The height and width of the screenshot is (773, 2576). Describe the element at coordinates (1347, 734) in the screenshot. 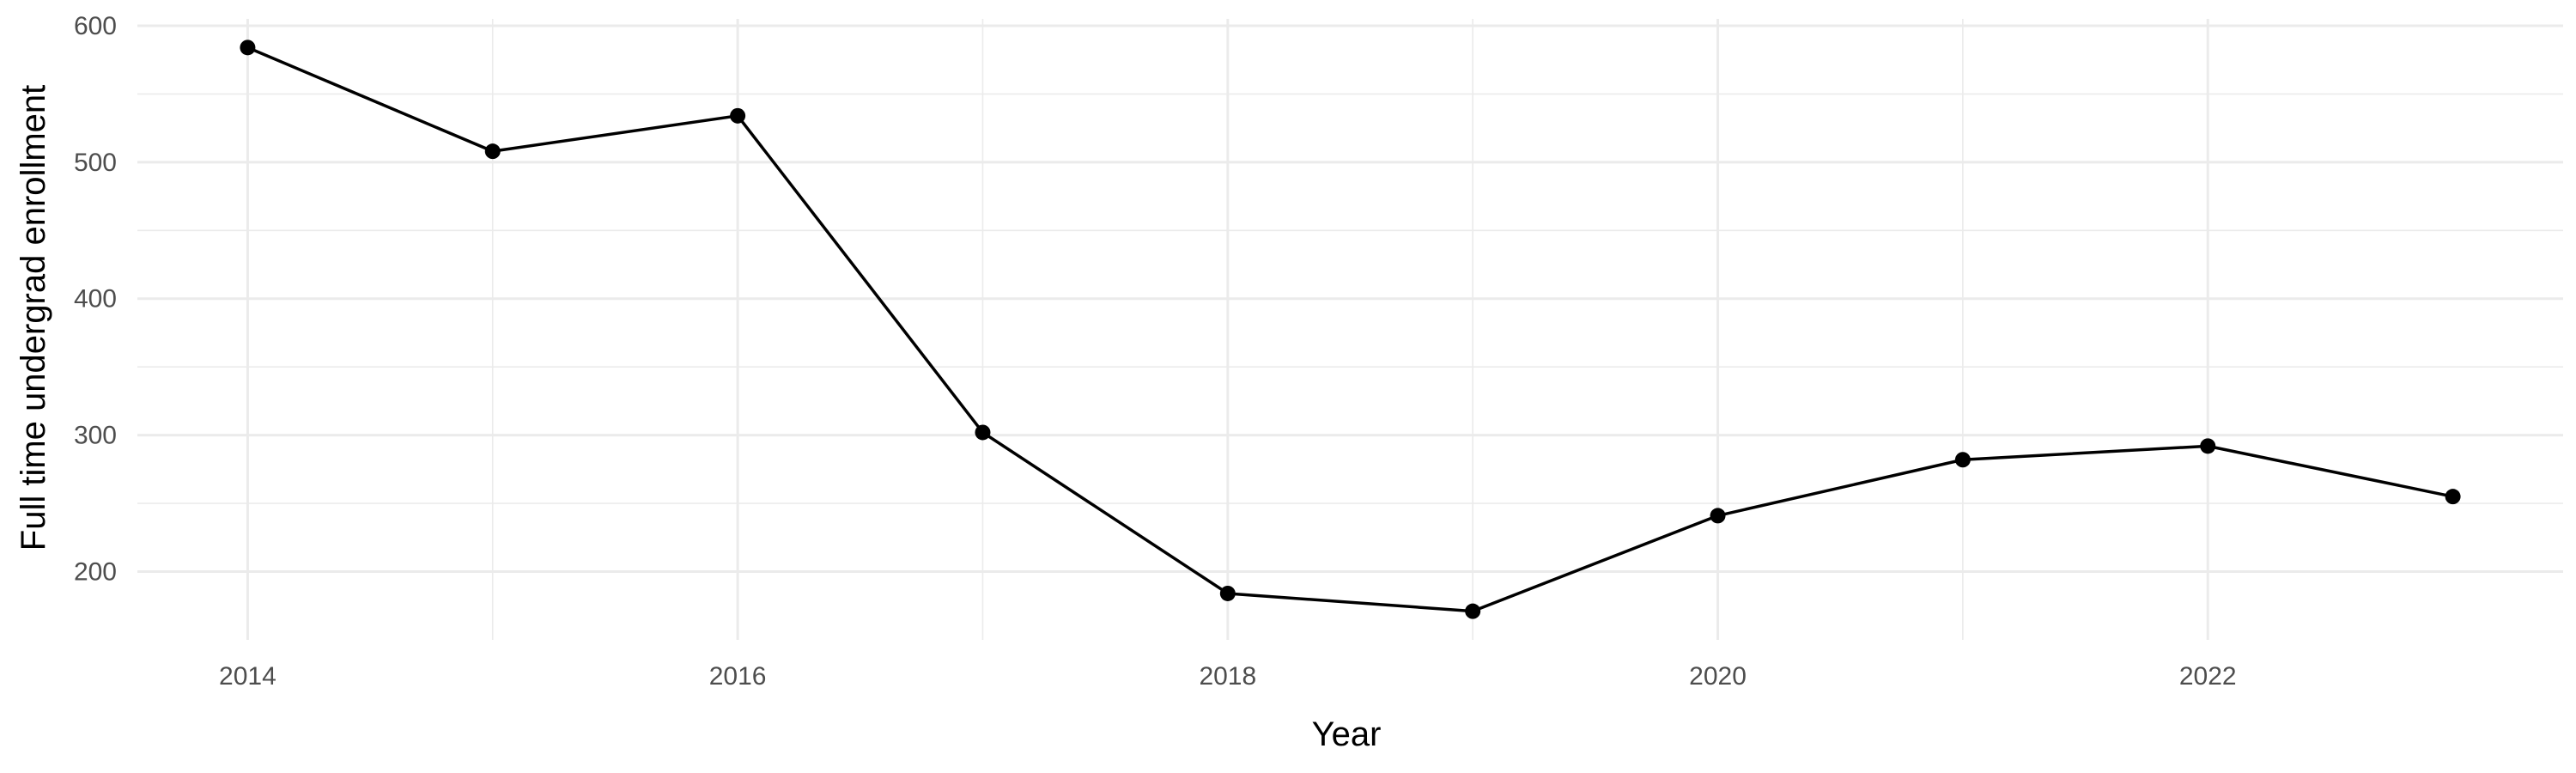

I see `x-axis-title: Year` at that location.